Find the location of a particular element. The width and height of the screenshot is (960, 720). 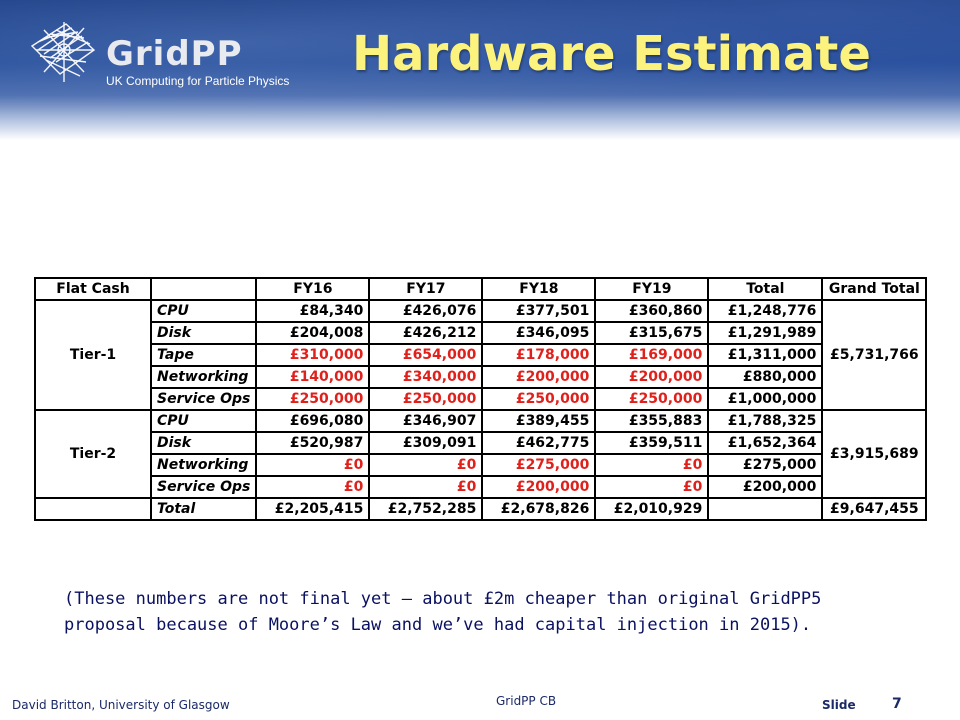

footer-event: GridPP CB is located at coordinates (526, 701).